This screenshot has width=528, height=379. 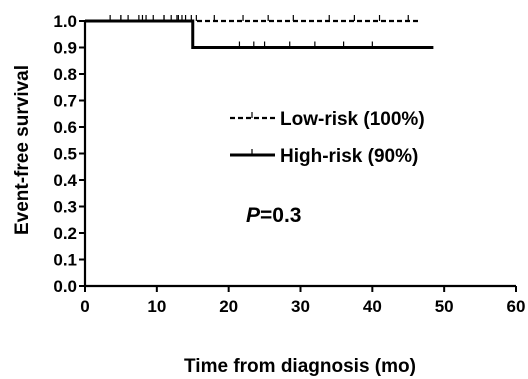 I want to click on p-value-symbol: P, so click(x=253, y=215).